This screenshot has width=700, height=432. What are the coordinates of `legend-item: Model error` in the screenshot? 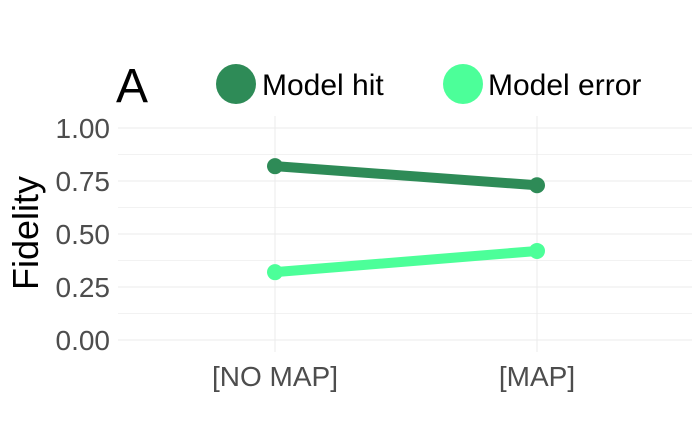 It's located at (542, 84).